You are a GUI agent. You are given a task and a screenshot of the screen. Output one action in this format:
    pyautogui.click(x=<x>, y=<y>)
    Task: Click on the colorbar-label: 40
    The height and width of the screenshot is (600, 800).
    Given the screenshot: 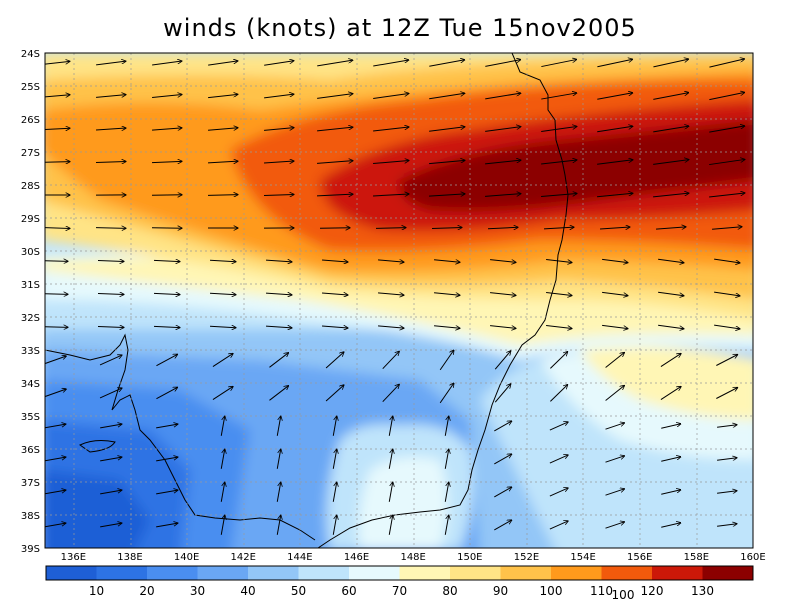 What is the action you would take?
    pyautogui.click(x=247, y=591)
    